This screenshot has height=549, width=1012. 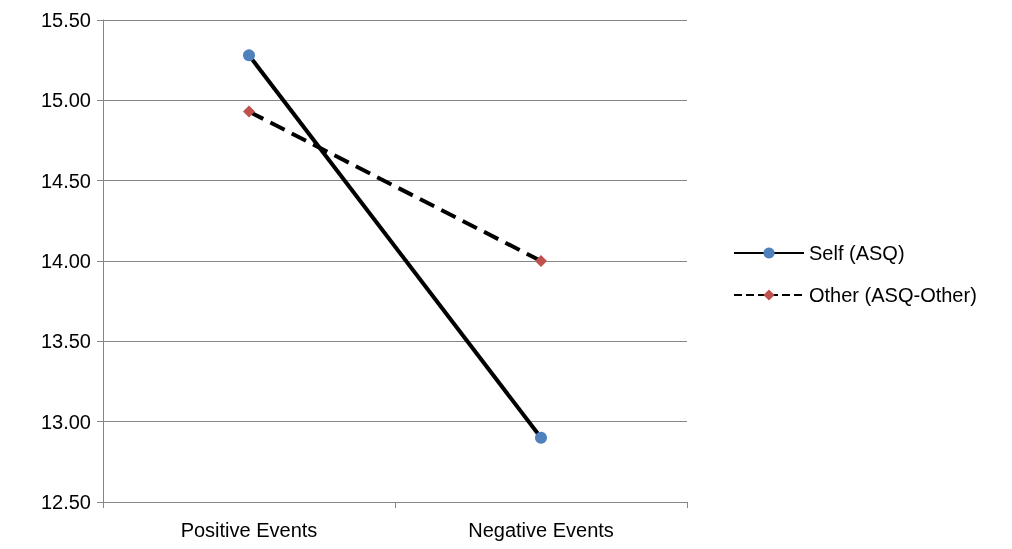 I want to click on y-tick-label: 15.00, so click(x=65, y=100).